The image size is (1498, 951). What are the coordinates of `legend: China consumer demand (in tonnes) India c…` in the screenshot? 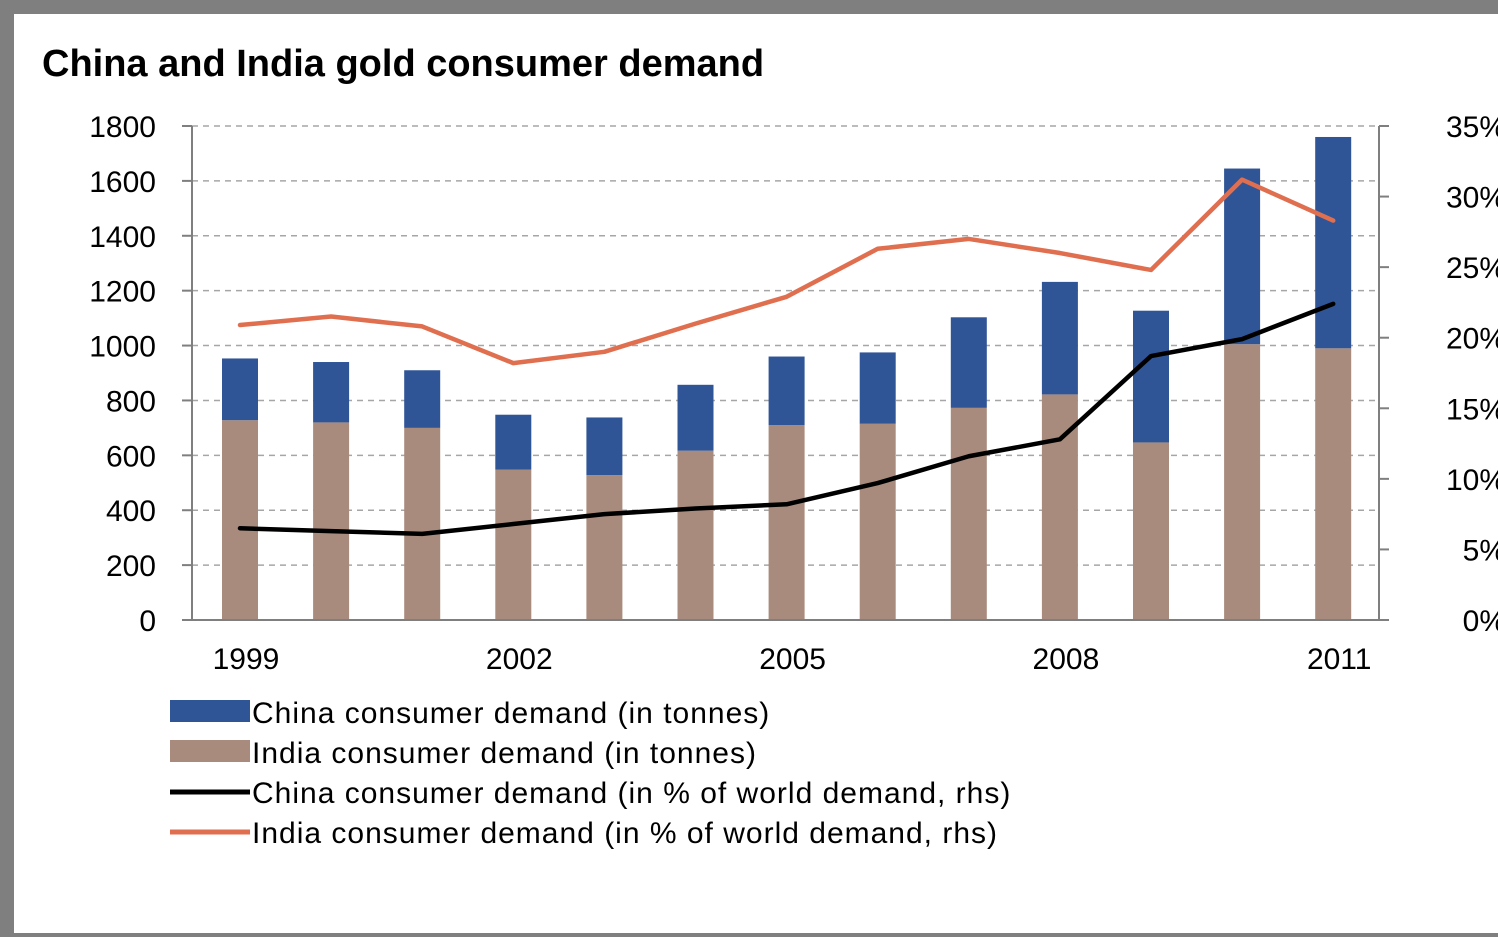 It's located at (590, 773).